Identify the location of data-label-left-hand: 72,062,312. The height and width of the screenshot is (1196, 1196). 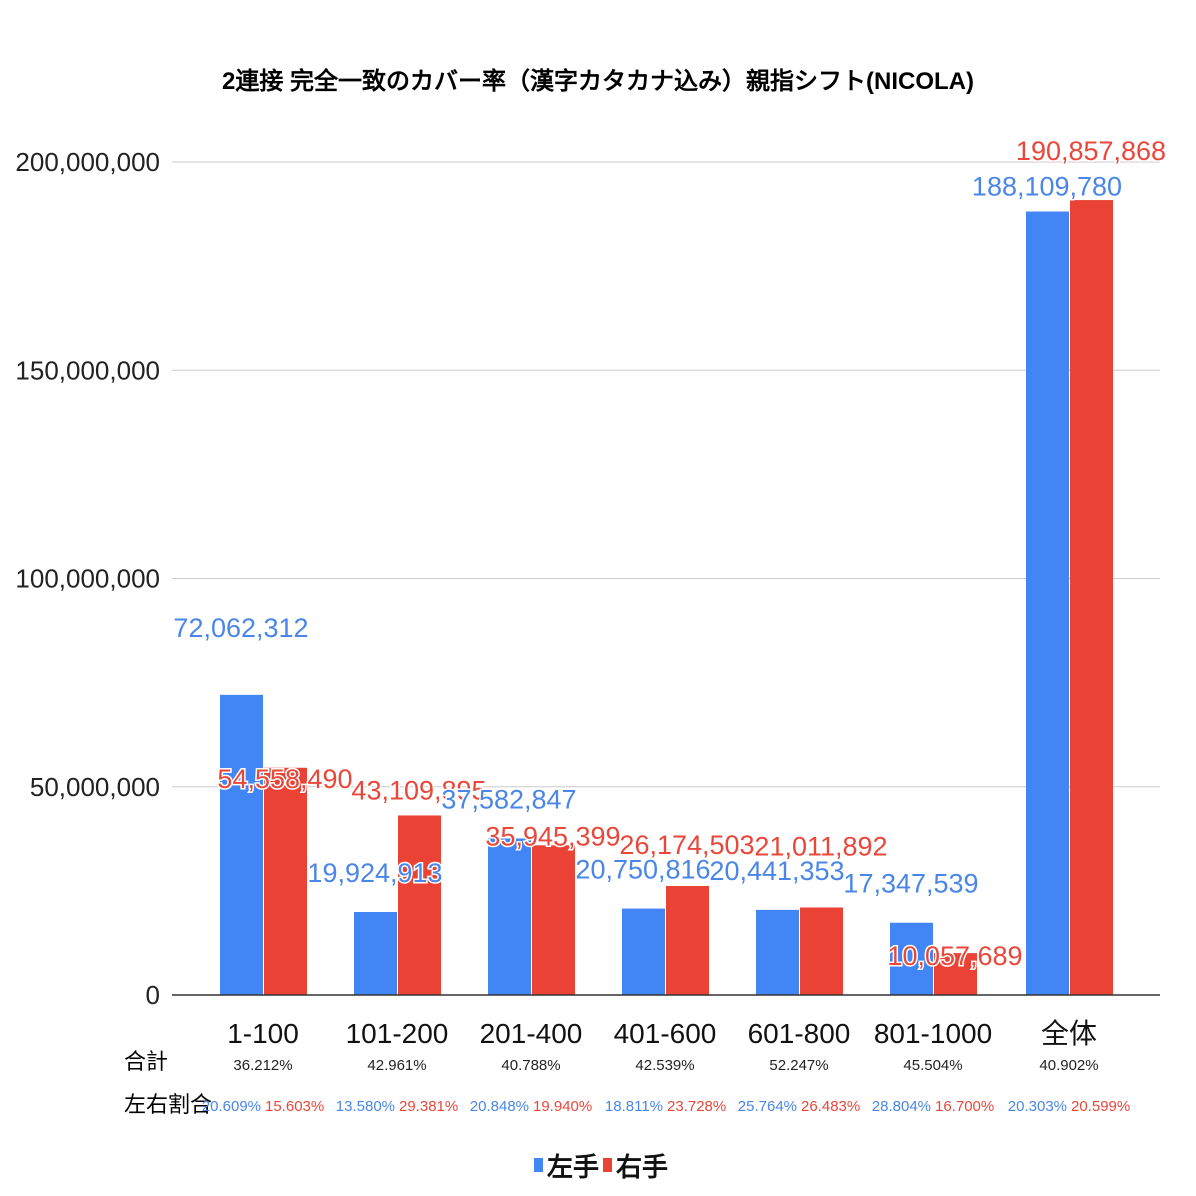
(240, 628).